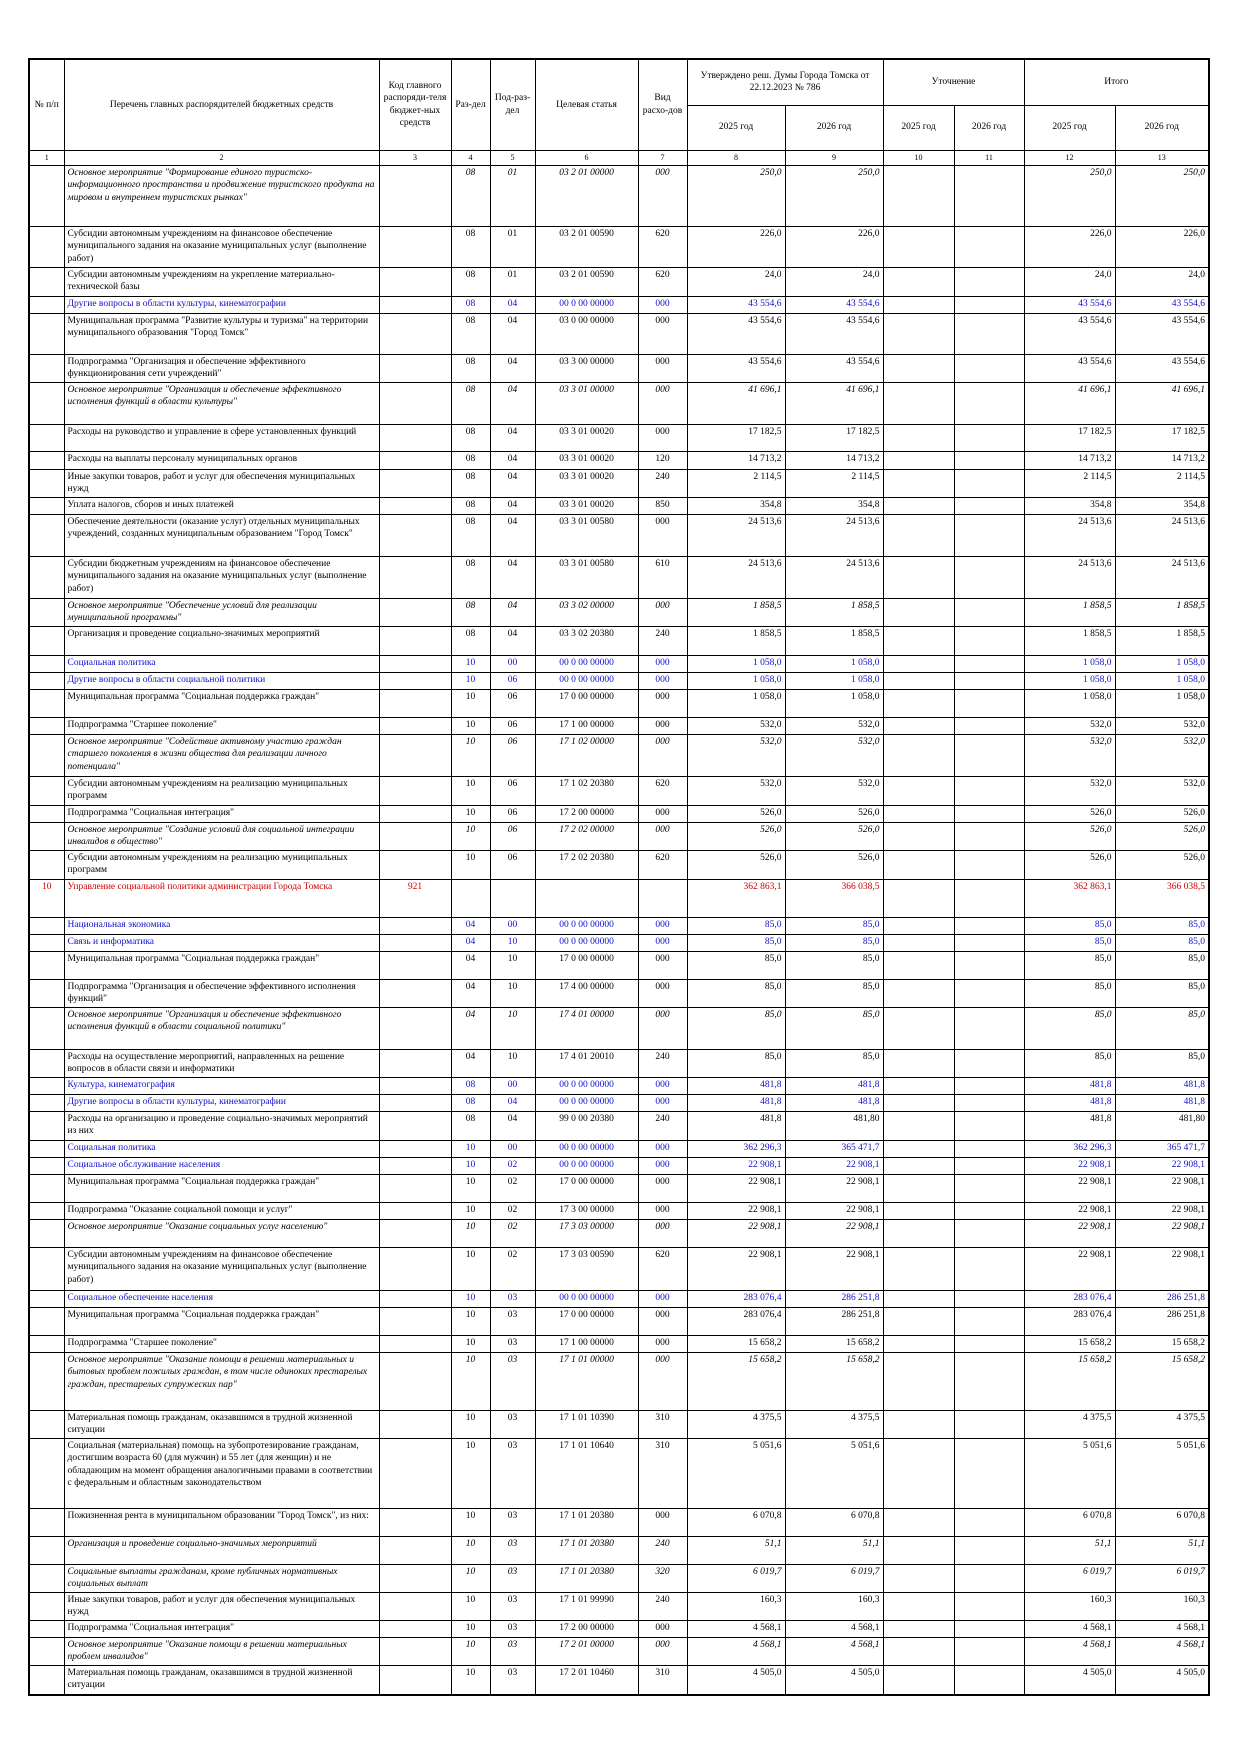  Describe the element at coordinates (1069, 1628) in the screenshot. I see `table-cell: 4 568,1` at that location.